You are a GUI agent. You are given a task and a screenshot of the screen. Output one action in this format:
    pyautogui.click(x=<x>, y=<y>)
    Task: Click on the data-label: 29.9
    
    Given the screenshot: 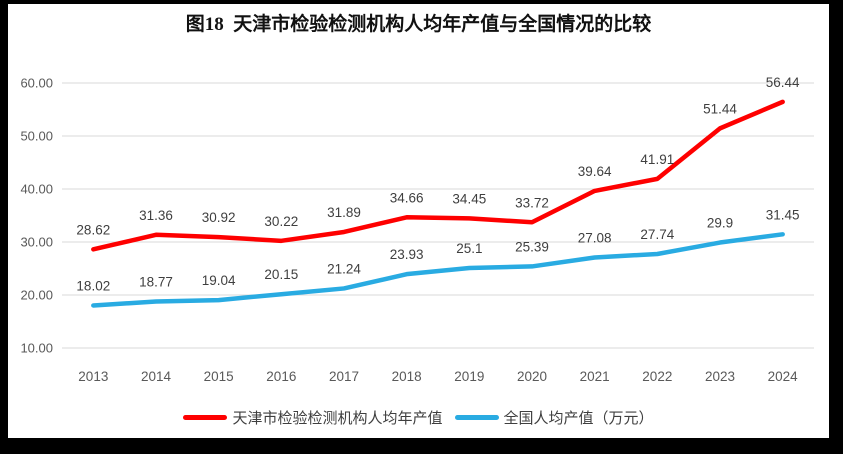 What is the action you would take?
    pyautogui.click(x=720, y=223)
    